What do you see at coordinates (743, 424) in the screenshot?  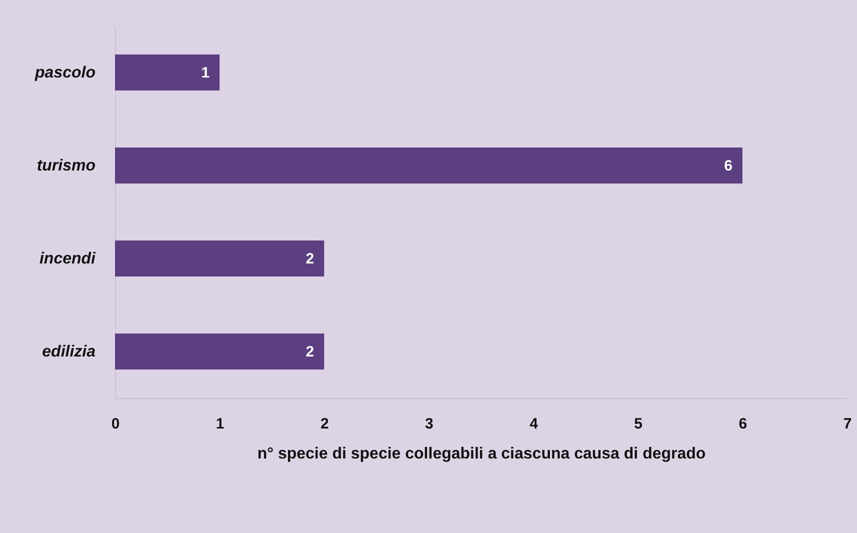 I see `x-tick-label: 6` at bounding box center [743, 424].